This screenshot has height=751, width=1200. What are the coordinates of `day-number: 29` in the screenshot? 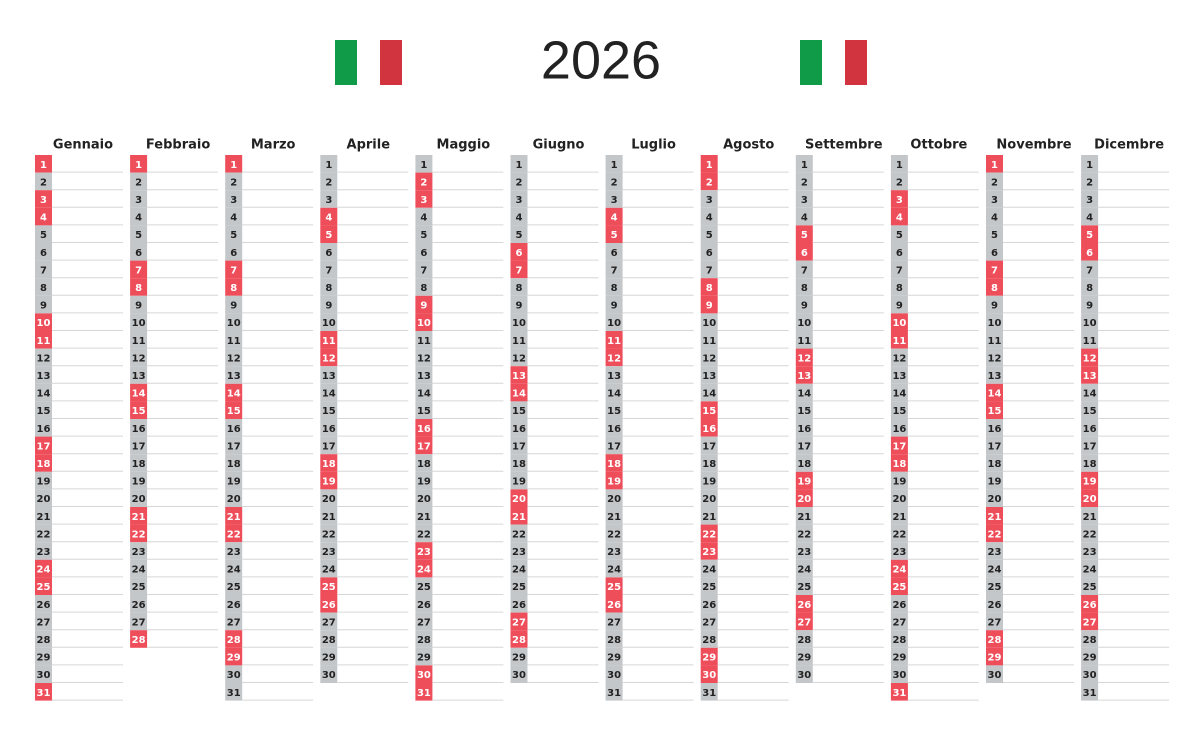 It's located at (614, 658).